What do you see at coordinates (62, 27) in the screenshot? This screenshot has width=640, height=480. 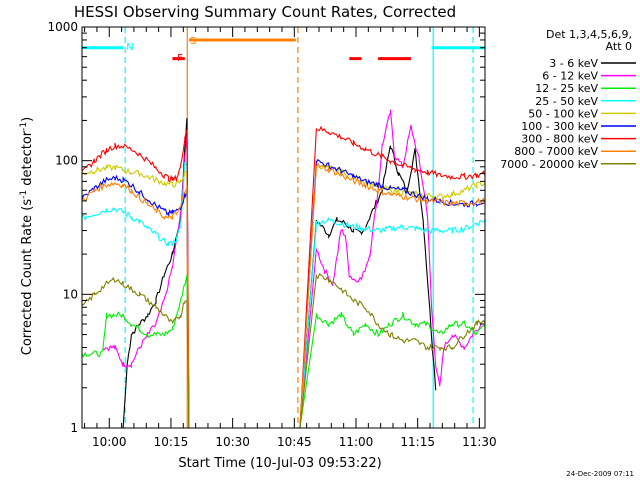 I see `y-tick-label: 1000` at bounding box center [62, 27].